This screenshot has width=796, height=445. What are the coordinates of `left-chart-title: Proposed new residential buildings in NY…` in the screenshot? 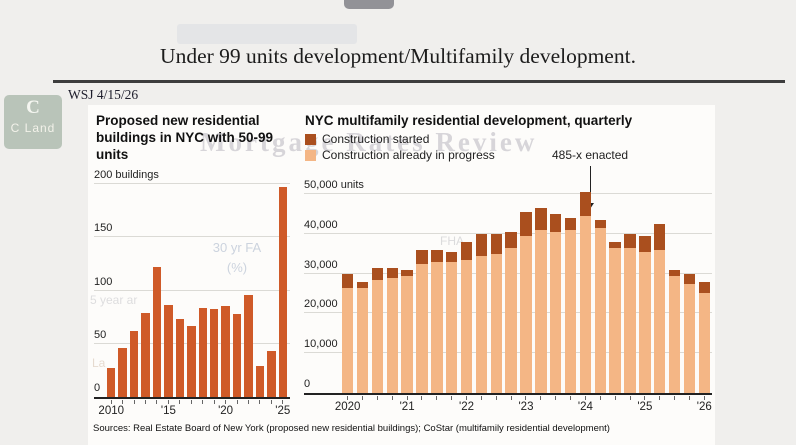 It's located at (185, 137).